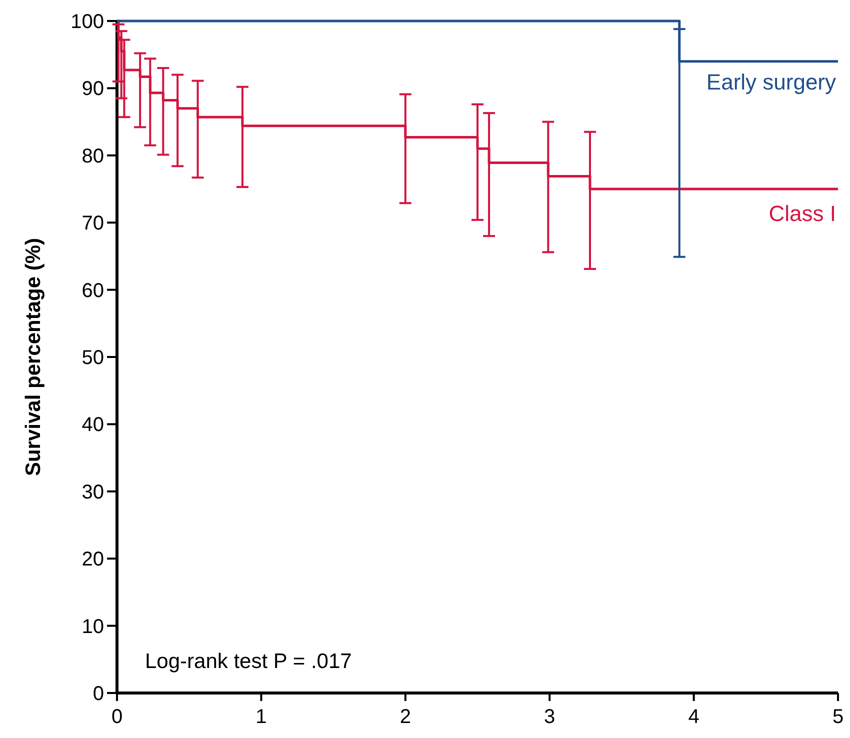 Image resolution: width=850 pixels, height=738 pixels. I want to click on y-tick-label: 40, so click(93, 425).